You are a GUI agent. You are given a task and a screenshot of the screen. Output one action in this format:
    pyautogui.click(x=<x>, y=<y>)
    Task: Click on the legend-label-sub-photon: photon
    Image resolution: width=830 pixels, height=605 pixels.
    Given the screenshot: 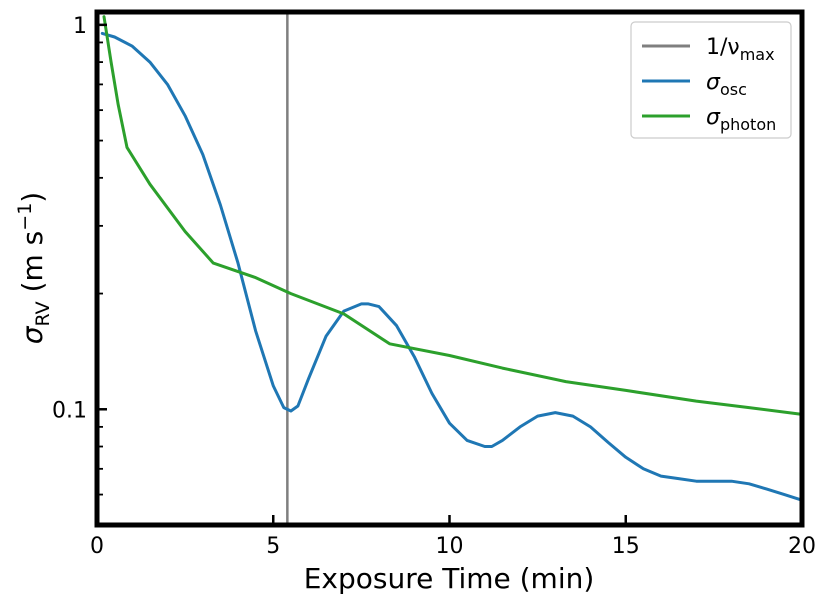 What is the action you would take?
    pyautogui.click(x=748, y=124)
    